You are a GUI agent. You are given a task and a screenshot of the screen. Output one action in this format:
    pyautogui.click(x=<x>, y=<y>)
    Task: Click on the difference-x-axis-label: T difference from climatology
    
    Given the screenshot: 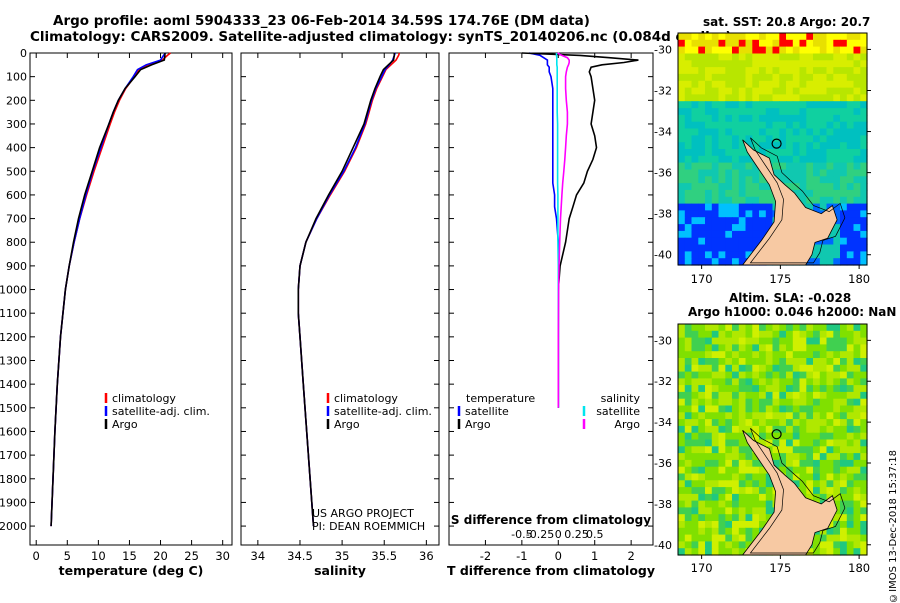 What is the action you would take?
    pyautogui.click(x=551, y=570)
    